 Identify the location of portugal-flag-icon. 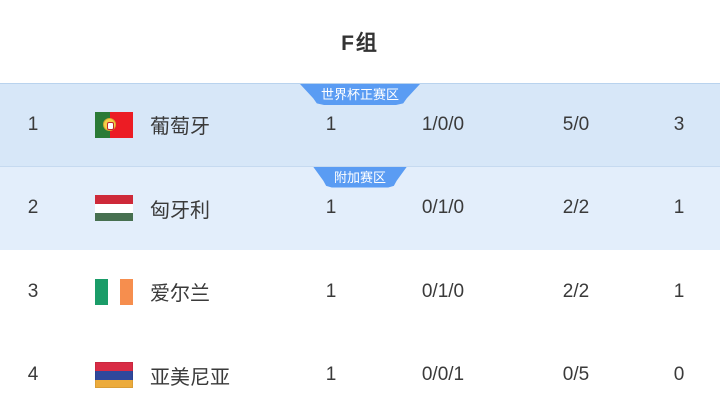
(114, 124).